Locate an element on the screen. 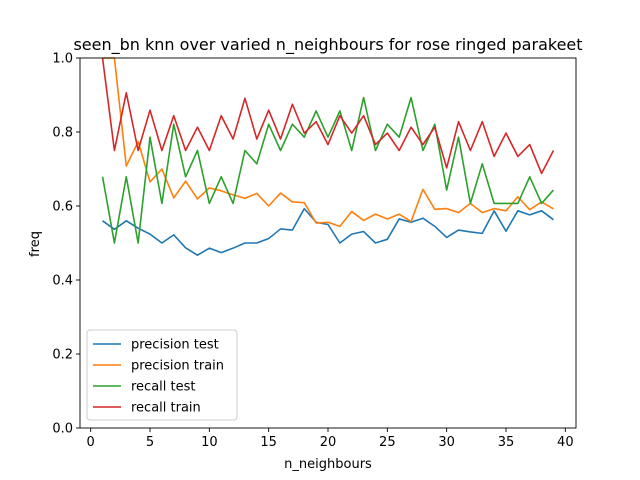  y-tick-label: 0.8 is located at coordinates (62, 133).